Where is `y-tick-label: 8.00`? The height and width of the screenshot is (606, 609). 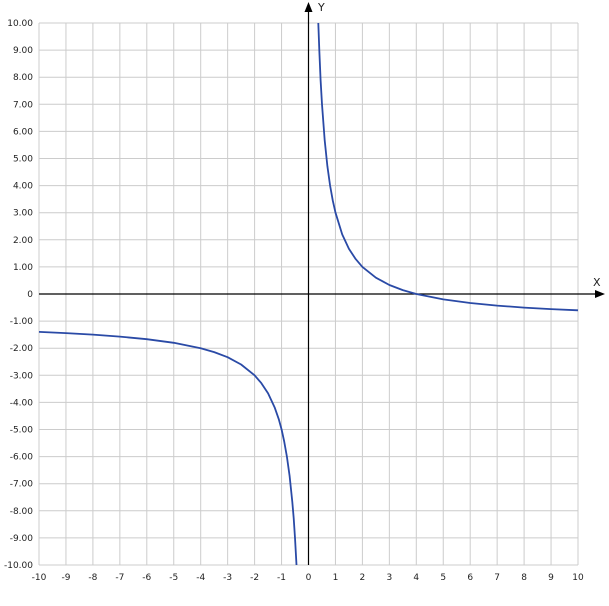
y-tick-label: 8.00 is located at coordinates (23, 78).